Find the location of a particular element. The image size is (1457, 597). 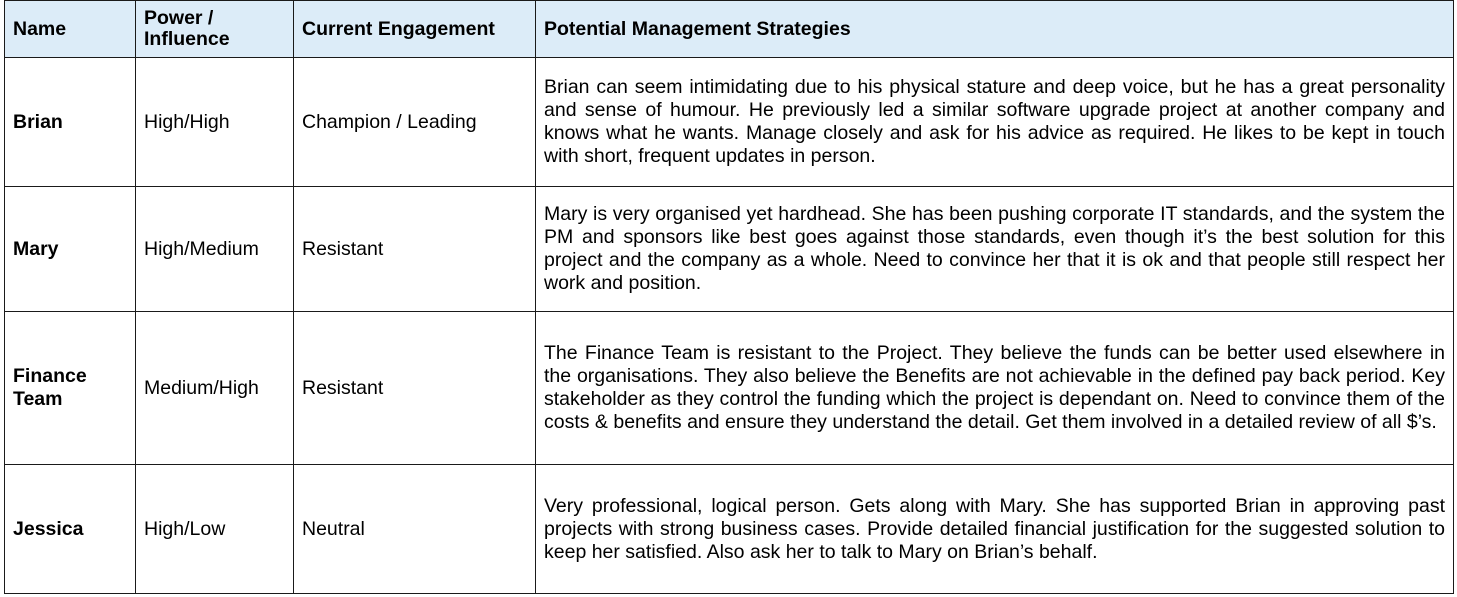

engagement-cell: Neutral is located at coordinates (414, 529).